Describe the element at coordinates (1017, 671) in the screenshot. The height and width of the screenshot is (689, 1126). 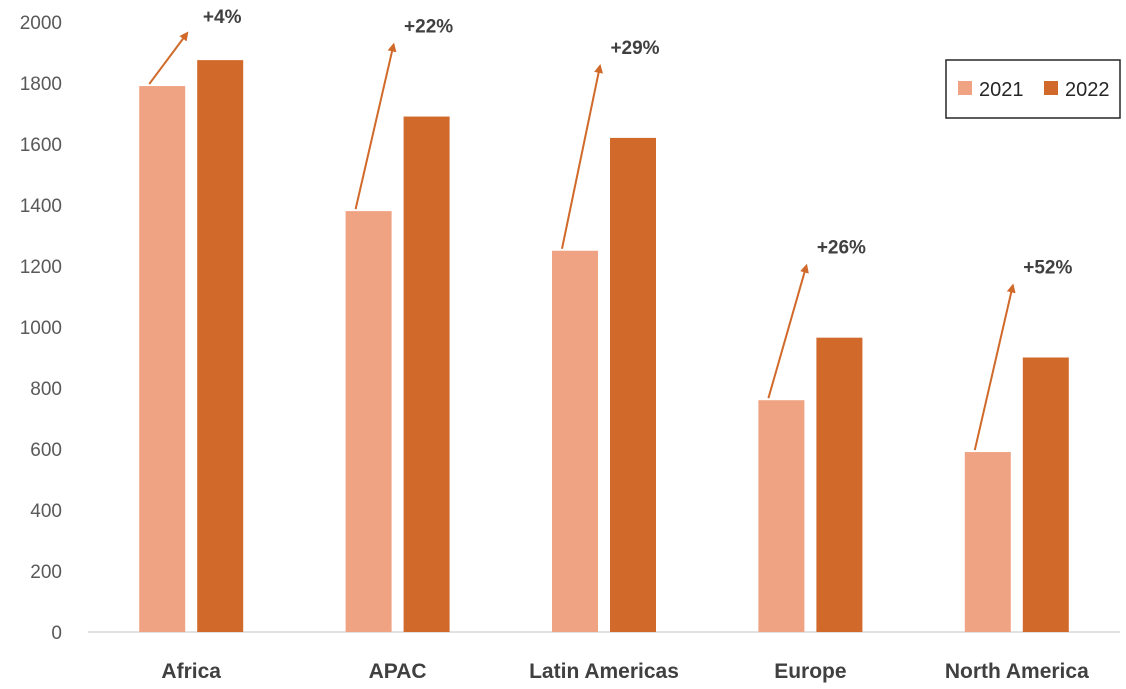
I see `x-tick-label: North America` at that location.